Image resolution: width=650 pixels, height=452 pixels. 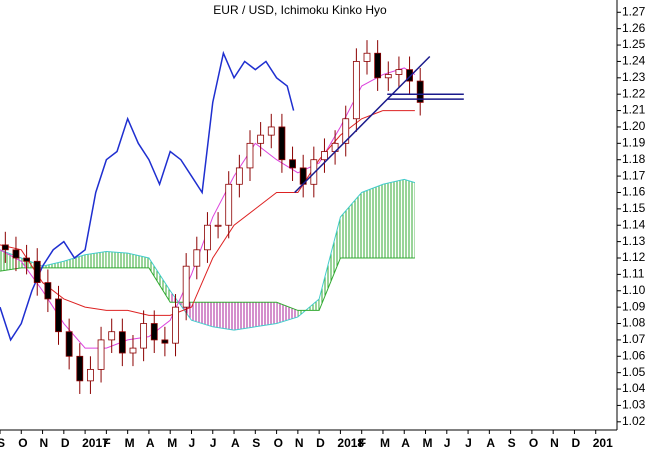 What do you see at coordinates (634, 11) in the screenshot?
I see `y-tick-label: 1.27` at bounding box center [634, 11].